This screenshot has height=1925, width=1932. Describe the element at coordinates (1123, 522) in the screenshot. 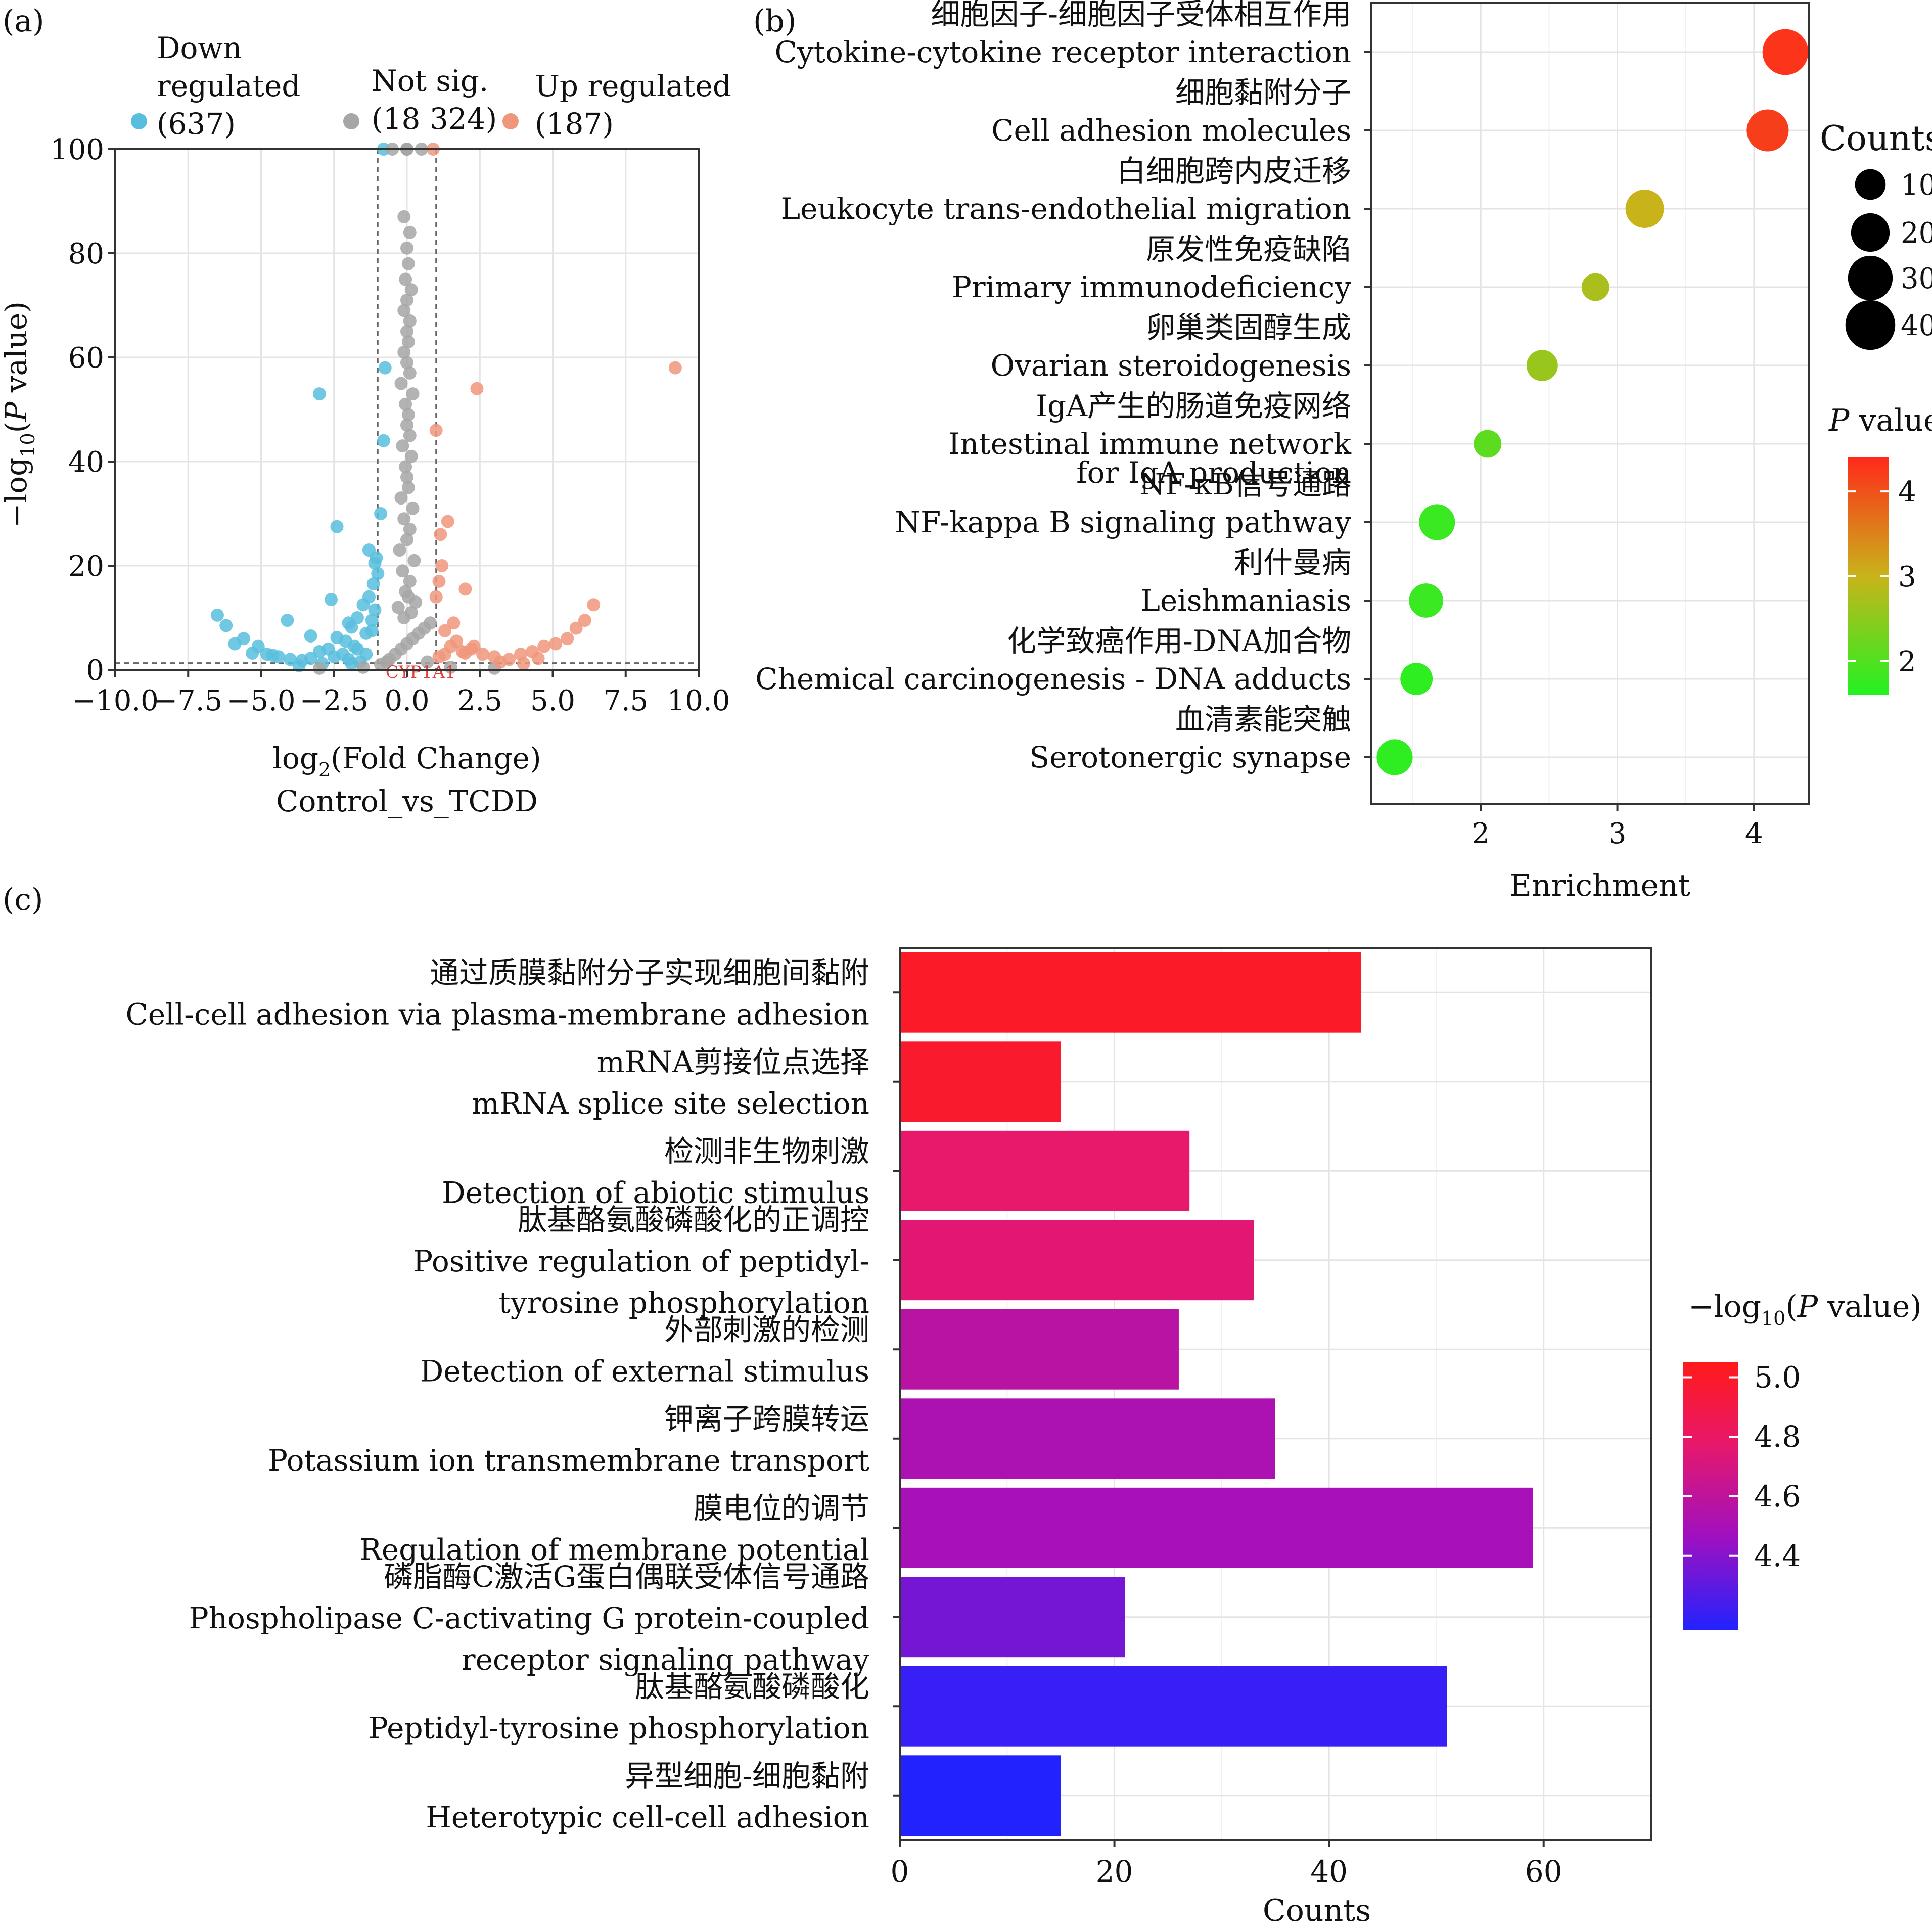

I see `panel-b-category-en-6-0: NF-kappa B signaling pathway` at that location.